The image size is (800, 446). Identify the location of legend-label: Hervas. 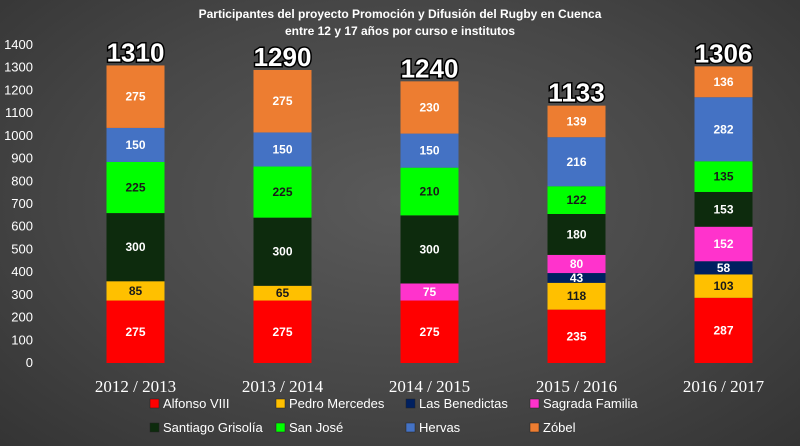
(440, 427).